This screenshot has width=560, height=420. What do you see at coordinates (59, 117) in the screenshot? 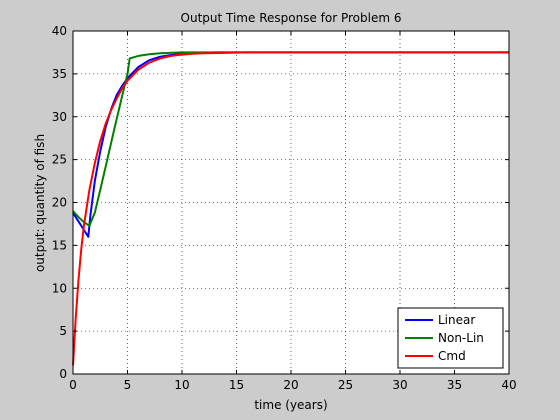
I see `y-tick-label: 30` at bounding box center [59, 117].